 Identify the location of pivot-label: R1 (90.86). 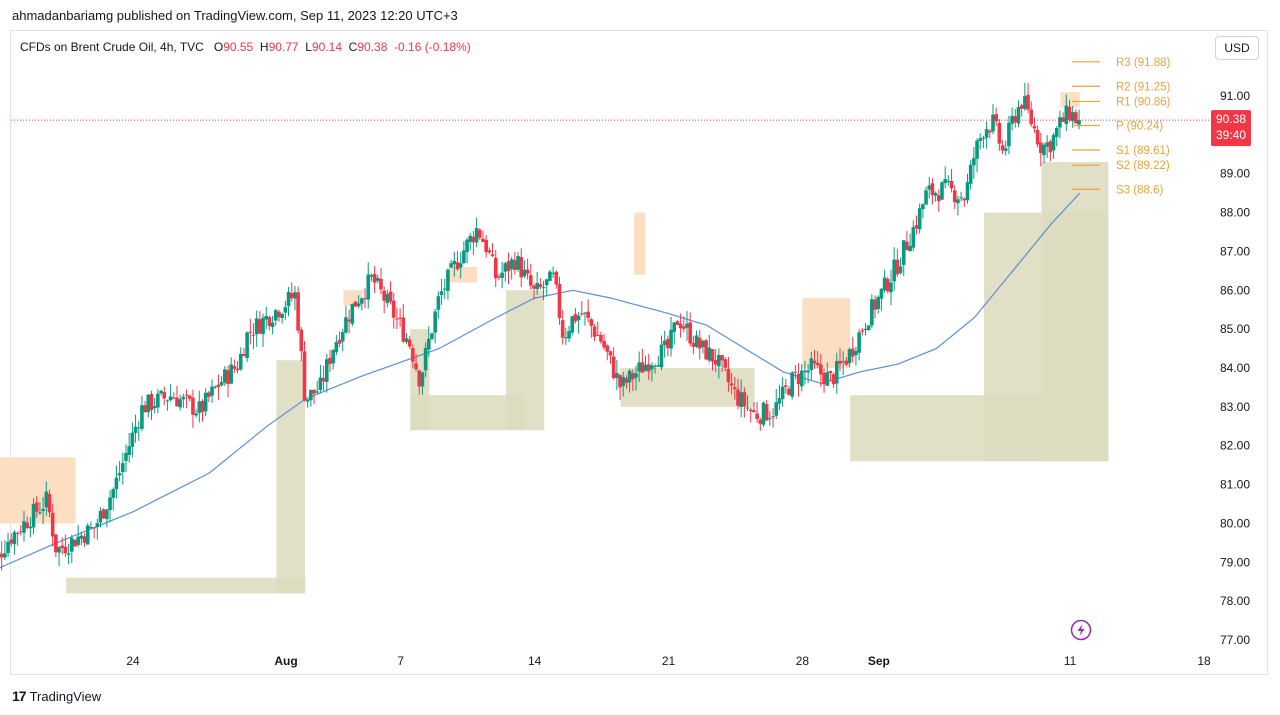
(1143, 102).